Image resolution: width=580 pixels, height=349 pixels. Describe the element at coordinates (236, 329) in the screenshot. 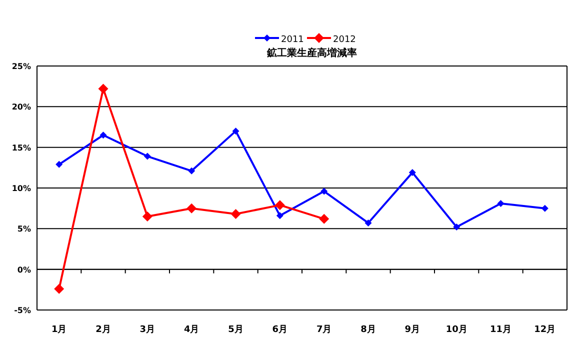

I see `x-tick-label: 5月` at that location.